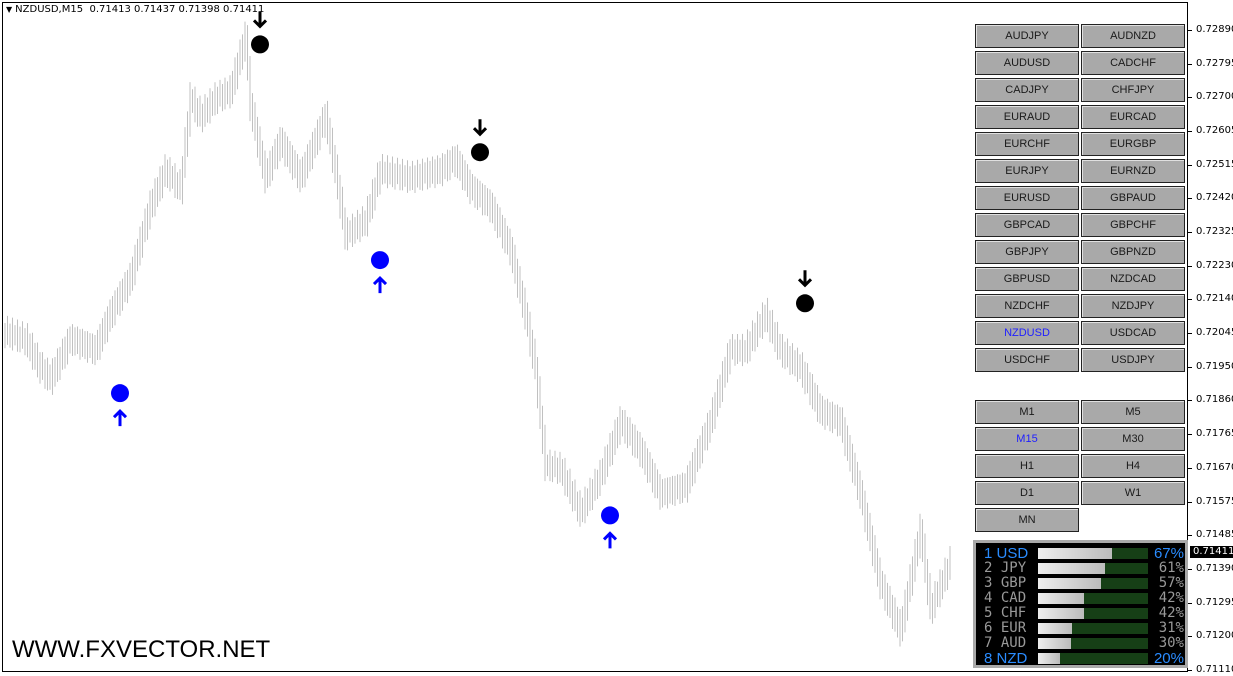  I want to click on pair-button-gbpjpy: GBPJPY, so click(1027, 252).